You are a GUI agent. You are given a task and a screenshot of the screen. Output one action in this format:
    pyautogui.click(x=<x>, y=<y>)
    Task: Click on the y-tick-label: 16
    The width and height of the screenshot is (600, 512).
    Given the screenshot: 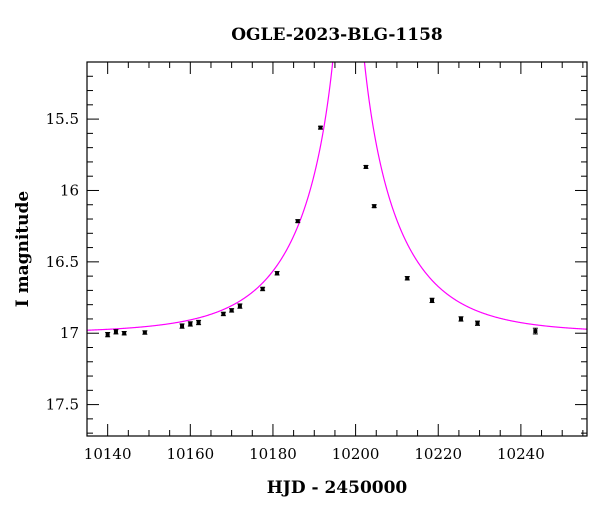 What is the action you would take?
    pyautogui.click(x=69, y=190)
    